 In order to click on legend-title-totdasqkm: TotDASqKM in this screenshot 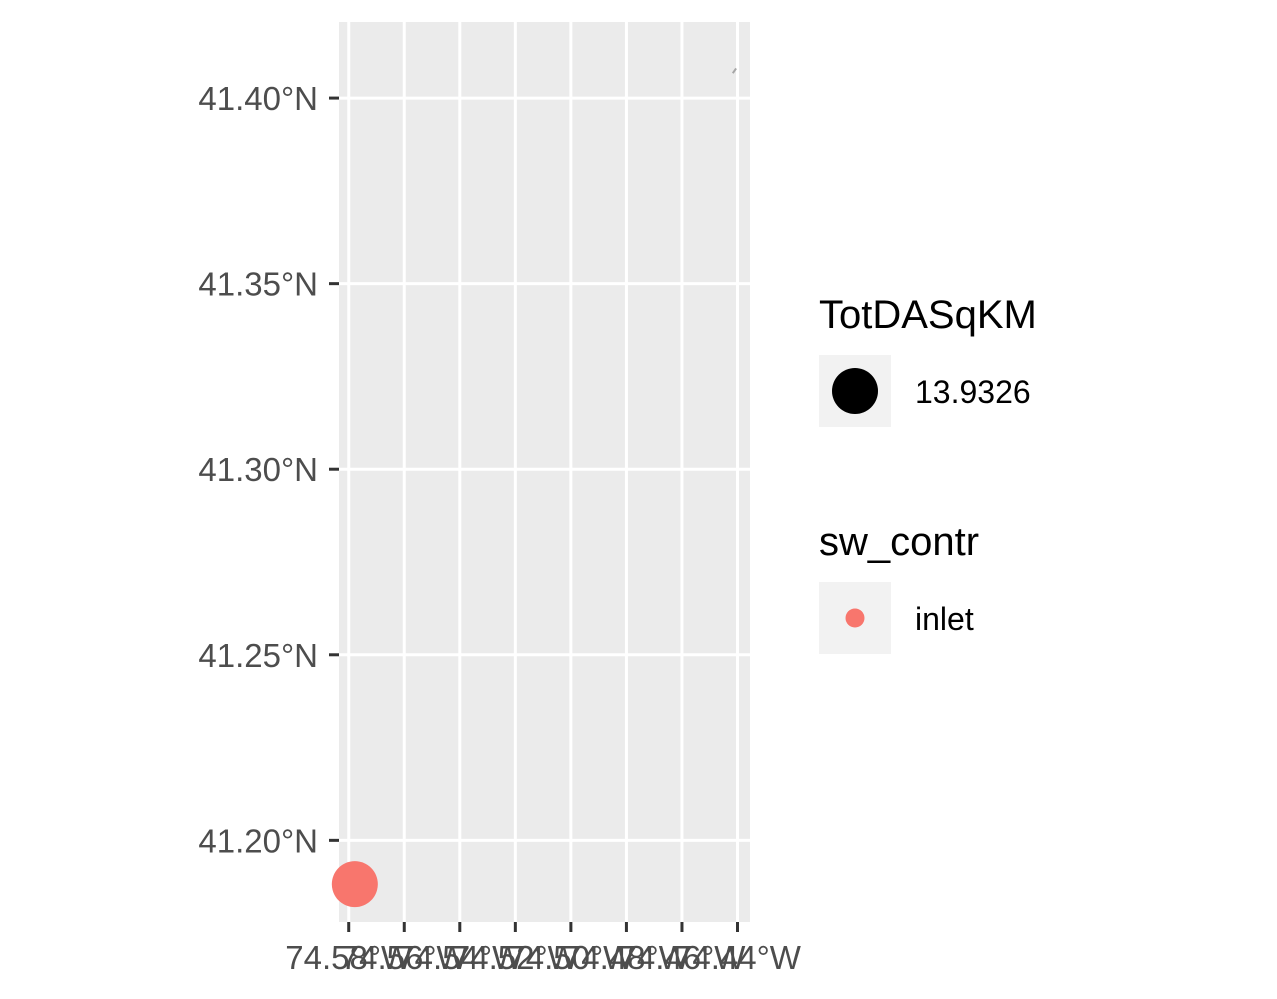, I will do `click(928, 315)`.